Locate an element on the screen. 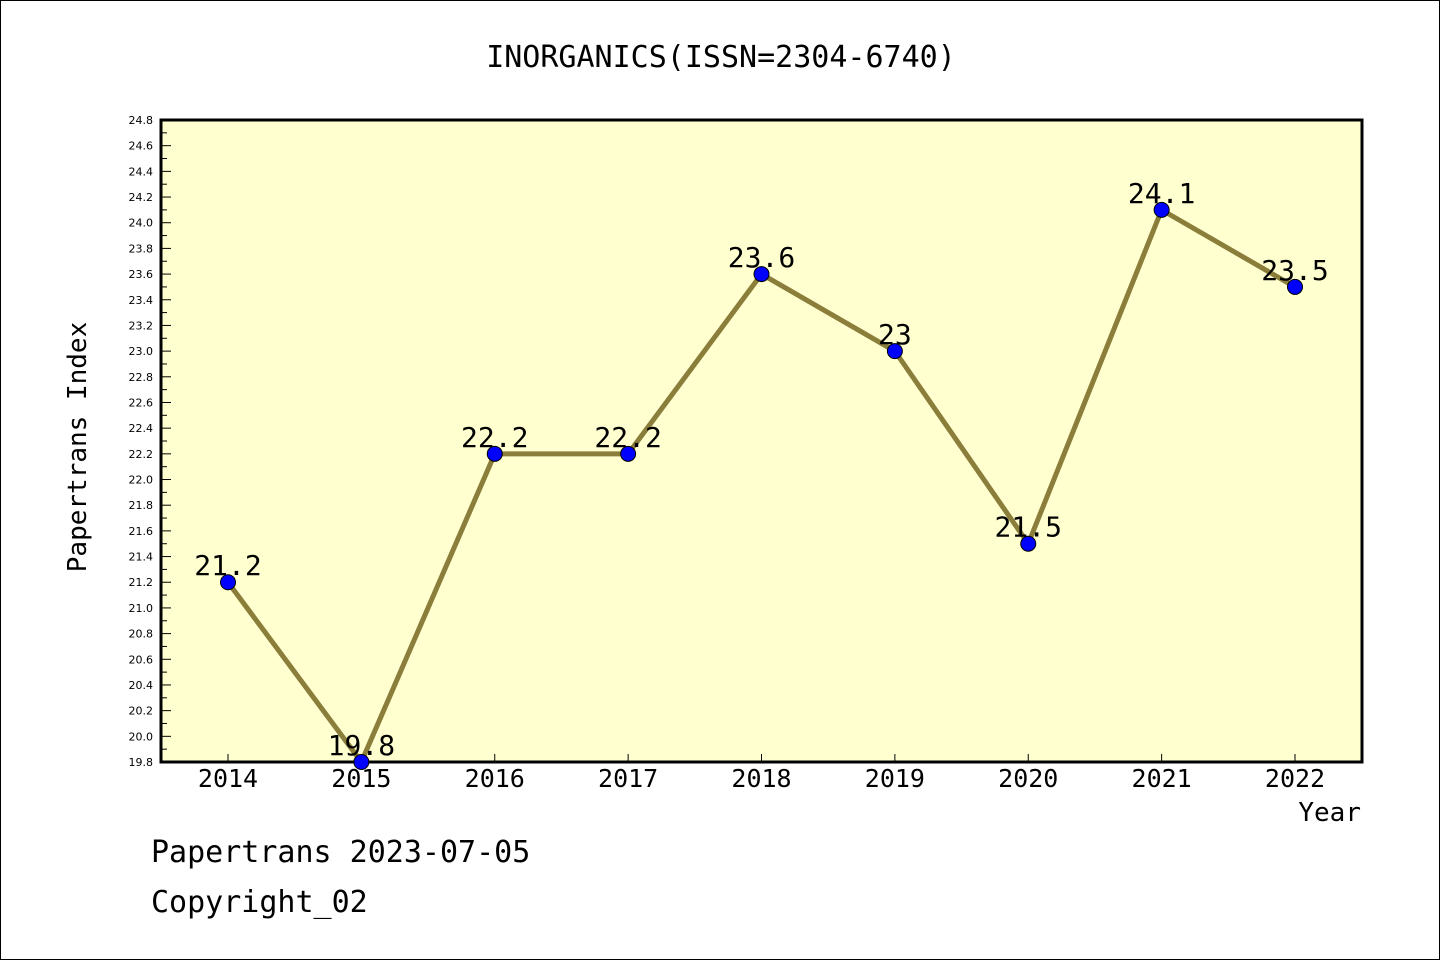 The width and height of the screenshot is (1440, 961). y-tick-label: 20.8 is located at coordinates (141, 634).